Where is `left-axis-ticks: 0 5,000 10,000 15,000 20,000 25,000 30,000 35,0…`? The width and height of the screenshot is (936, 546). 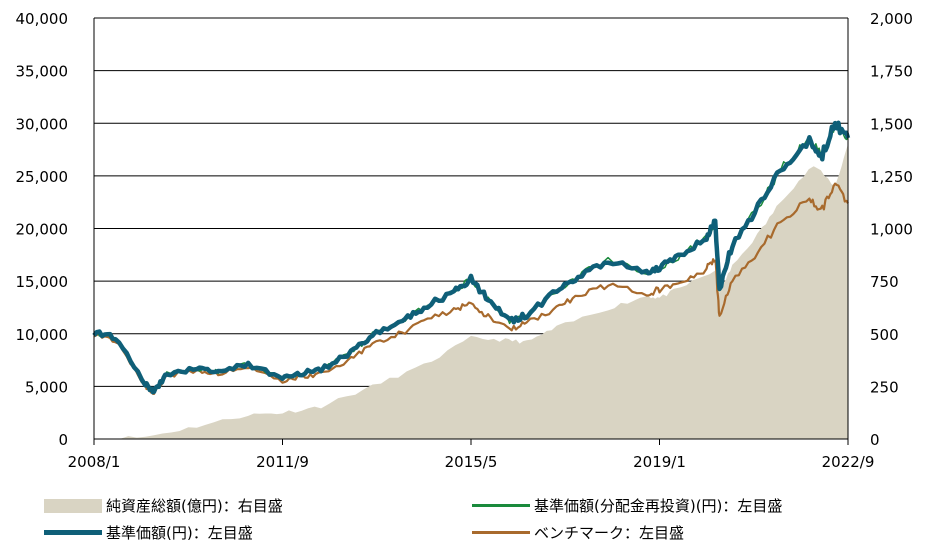 left-axis-ticks: 0 5,000 10,000 15,000 20,000 25,000 30,000 35,0… is located at coordinates (42, 229).